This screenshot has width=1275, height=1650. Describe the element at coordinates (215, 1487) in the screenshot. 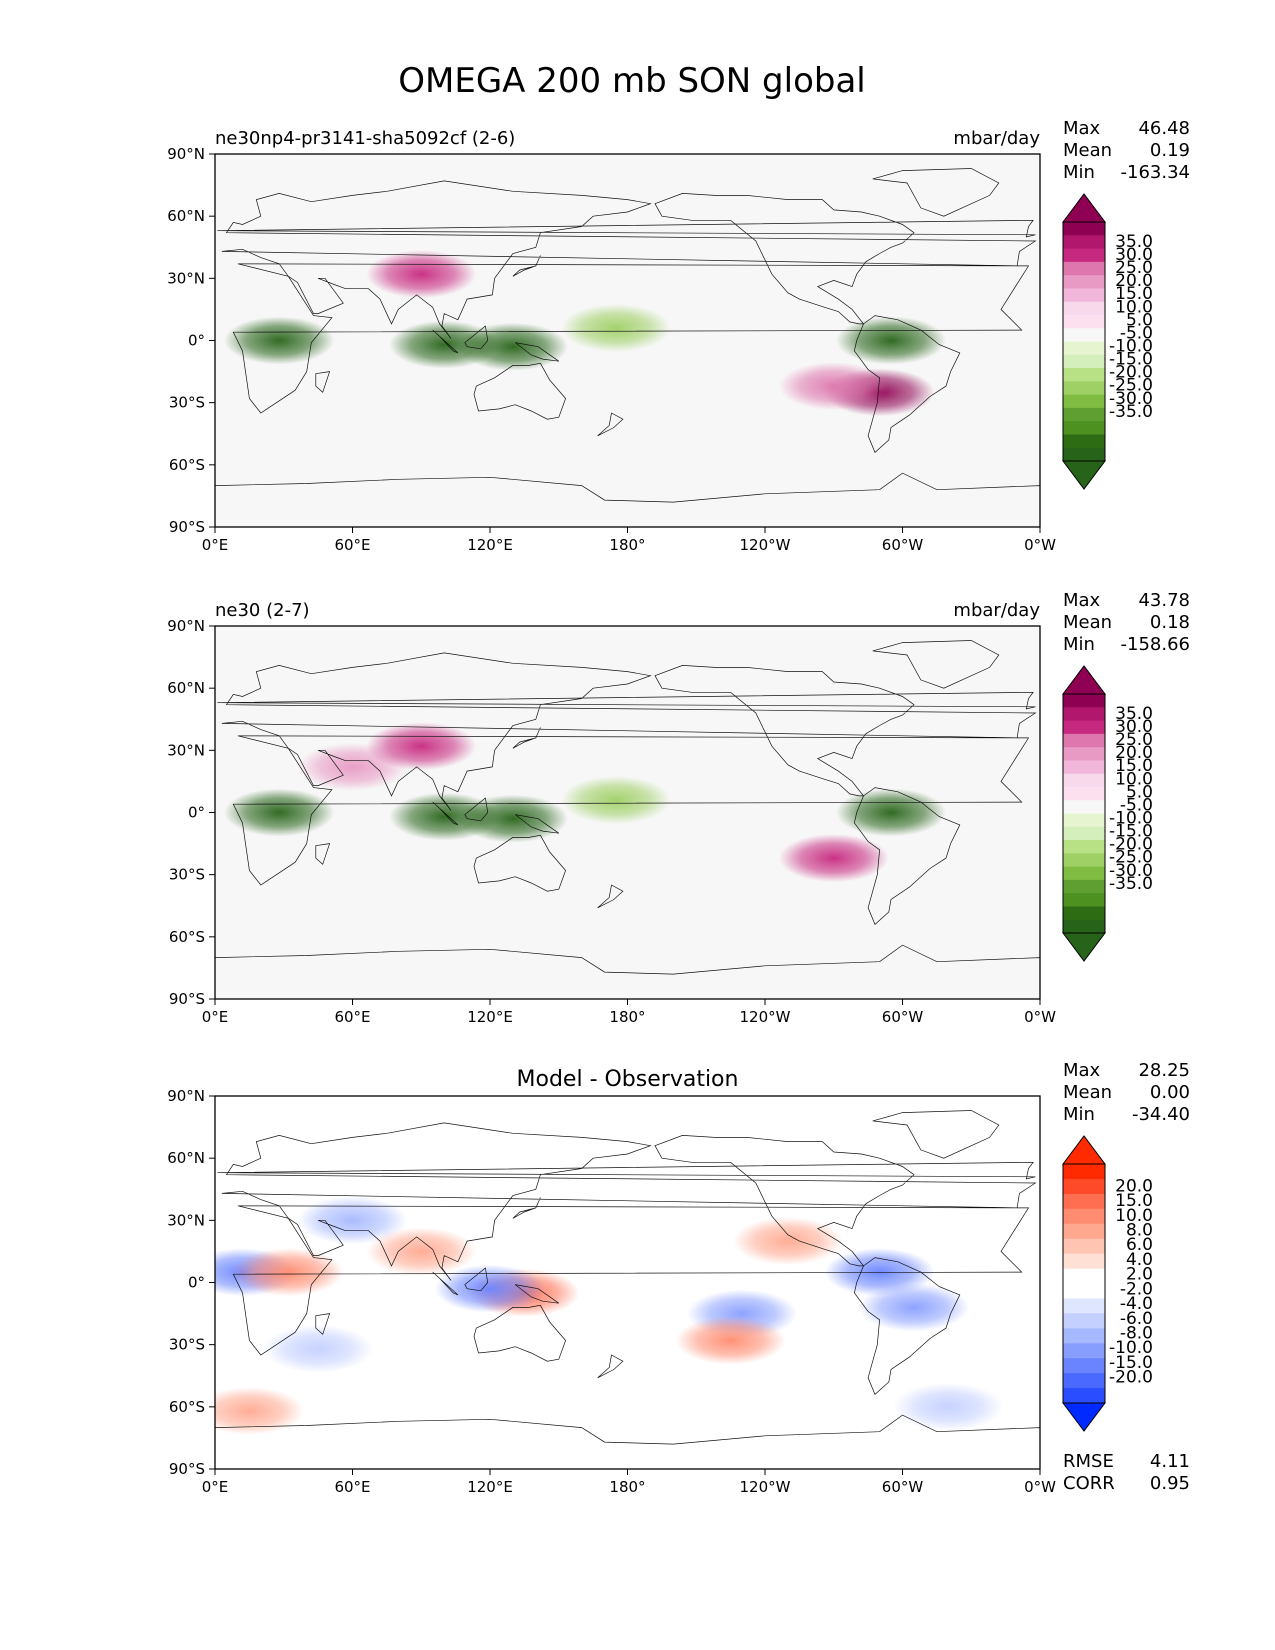

I see `x-tick-label: 0°E` at that location.